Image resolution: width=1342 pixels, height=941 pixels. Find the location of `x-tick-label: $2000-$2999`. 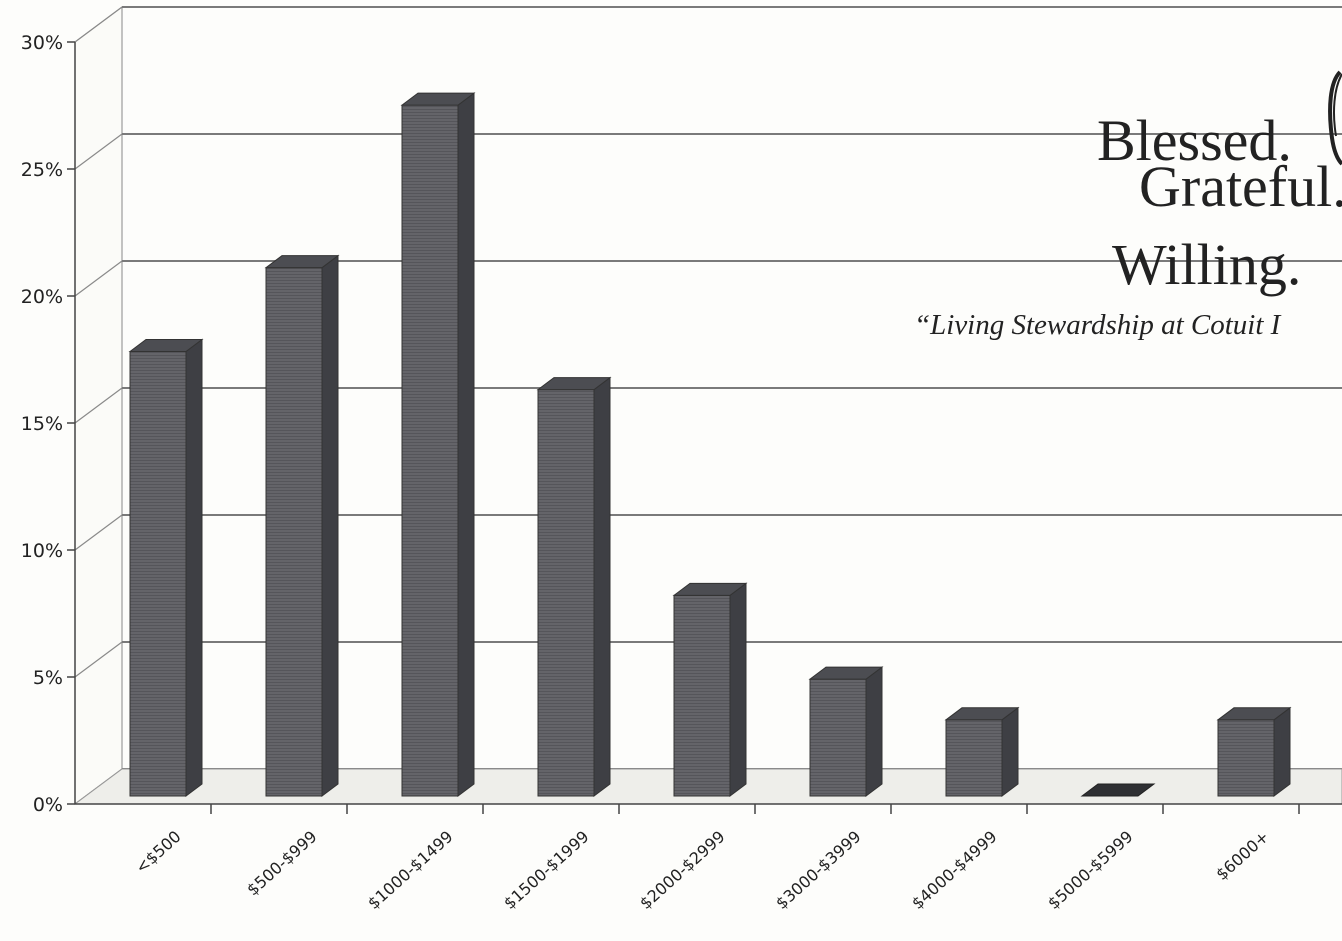

x-tick-label: $2000-$2999 is located at coordinates (682, 870).